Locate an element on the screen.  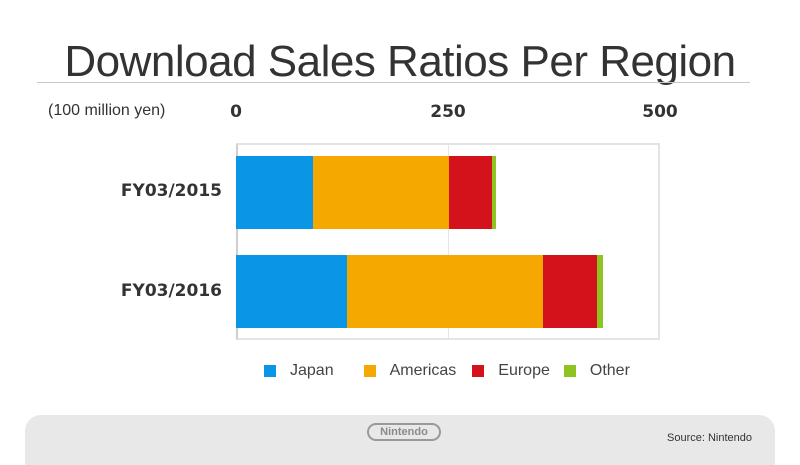
title-divider is located at coordinates (393, 82).